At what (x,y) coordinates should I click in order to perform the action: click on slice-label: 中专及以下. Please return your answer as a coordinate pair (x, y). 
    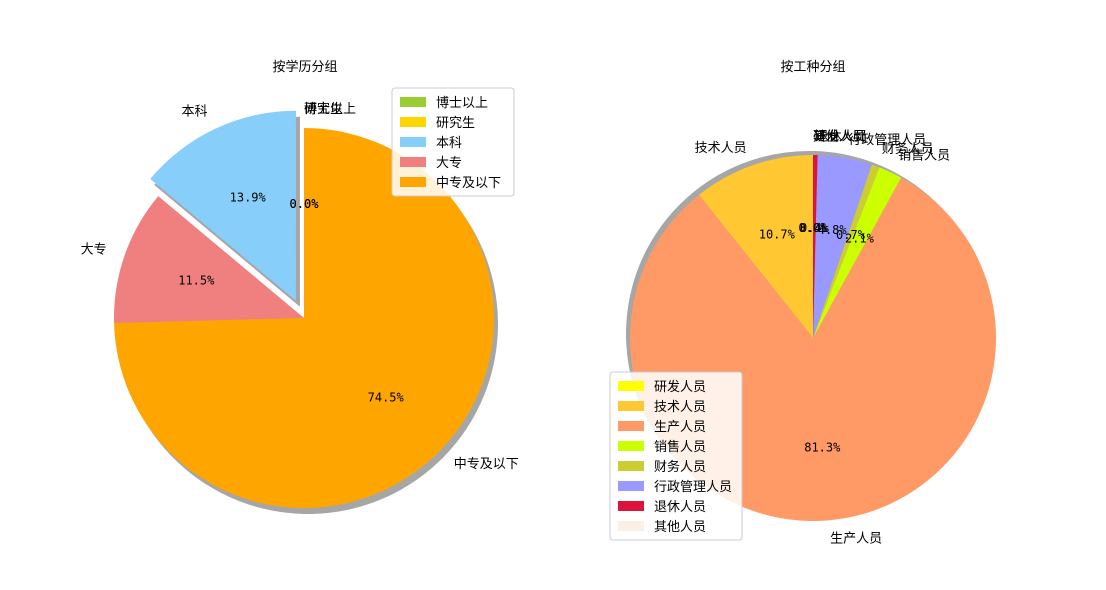
    Looking at the image, I should click on (486, 464).